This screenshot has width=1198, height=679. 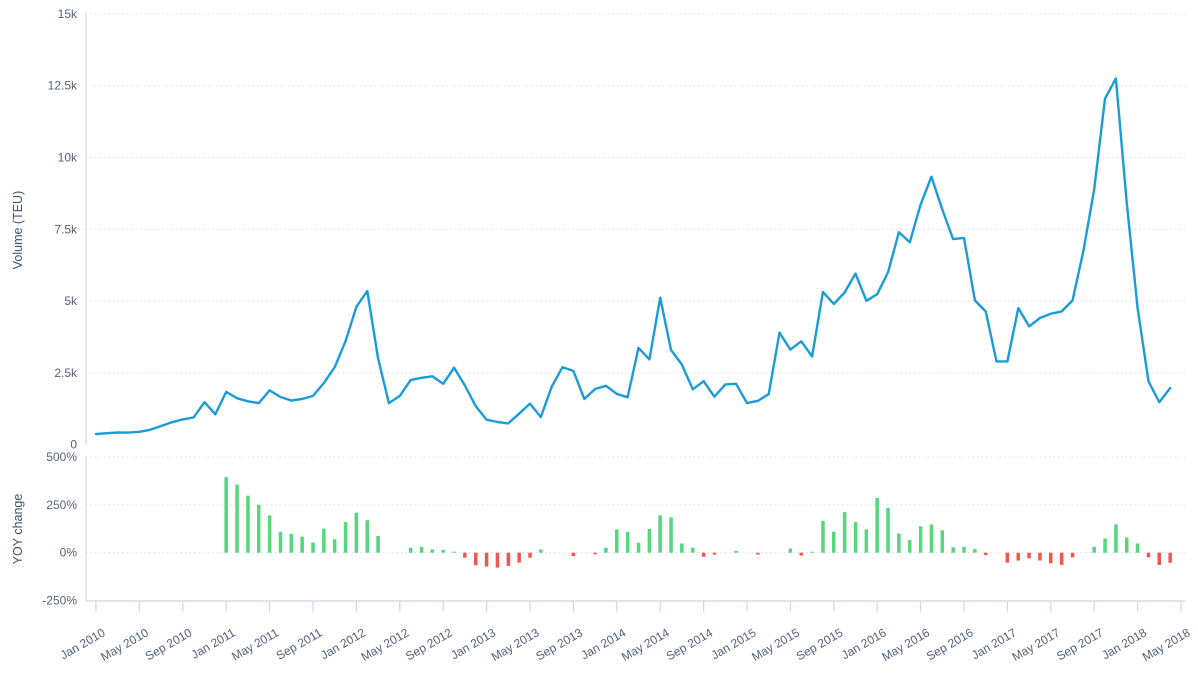 I want to click on x-tick-label: Sep 2015, so click(x=820, y=644).